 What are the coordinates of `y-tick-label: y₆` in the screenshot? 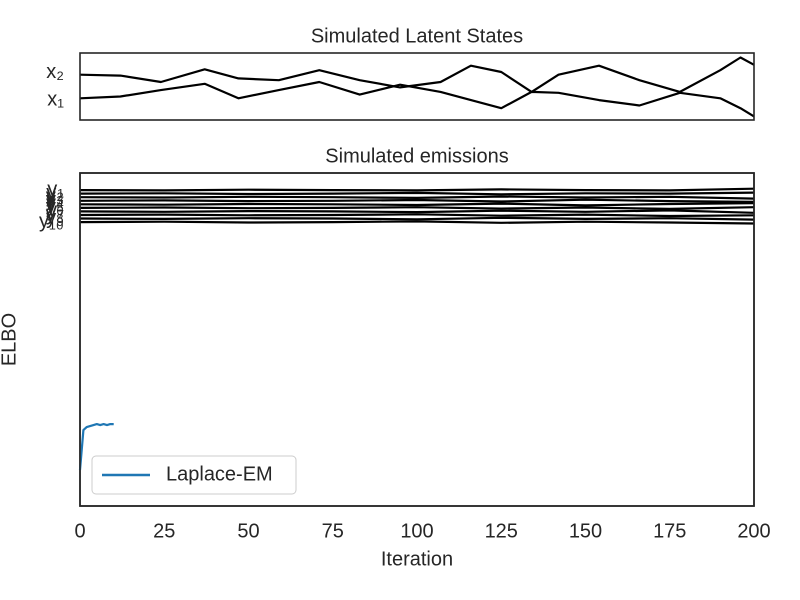 It's located at (55, 207).